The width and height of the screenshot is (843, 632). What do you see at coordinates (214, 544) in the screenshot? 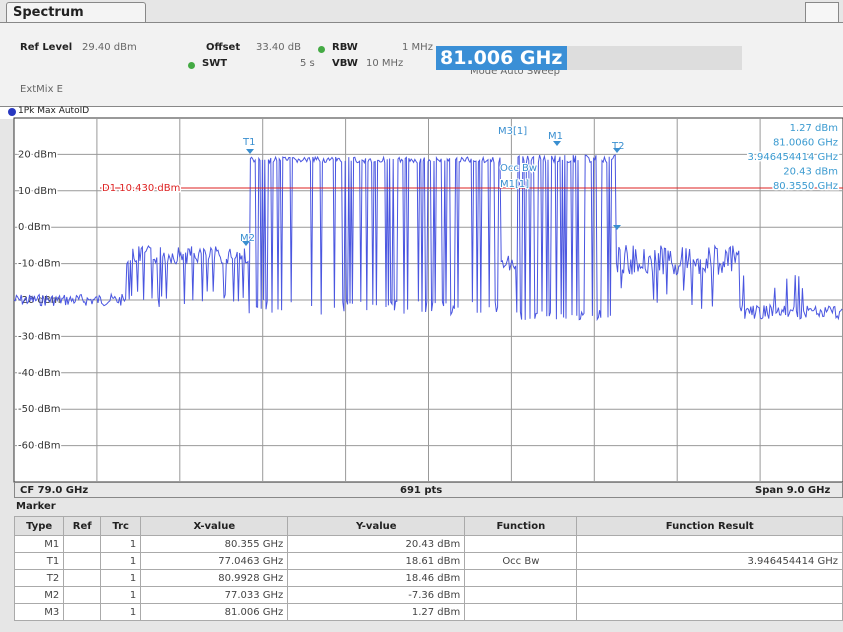
I see `cell: 80.355 GHz` at bounding box center [214, 544].